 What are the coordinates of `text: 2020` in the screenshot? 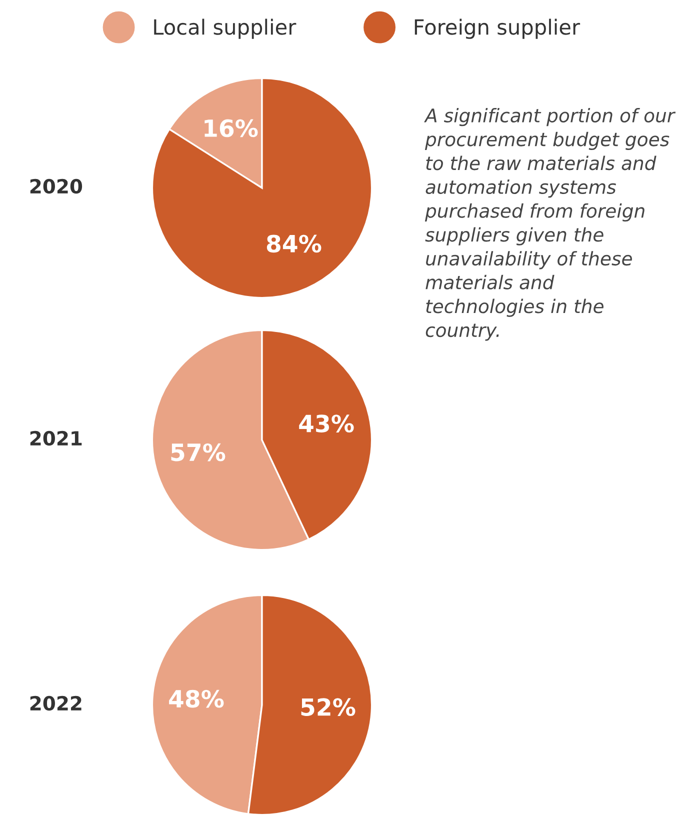 It's located at (56, 186).